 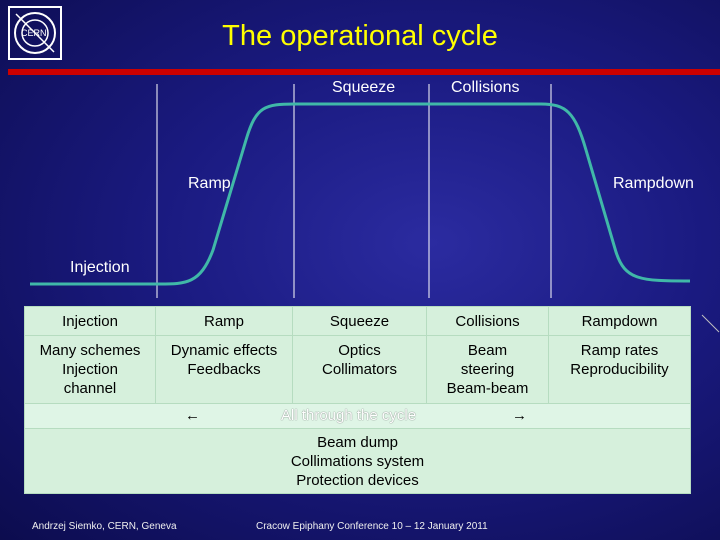 What do you see at coordinates (487, 321) in the screenshot?
I see `header-collisions: Collisions` at bounding box center [487, 321].